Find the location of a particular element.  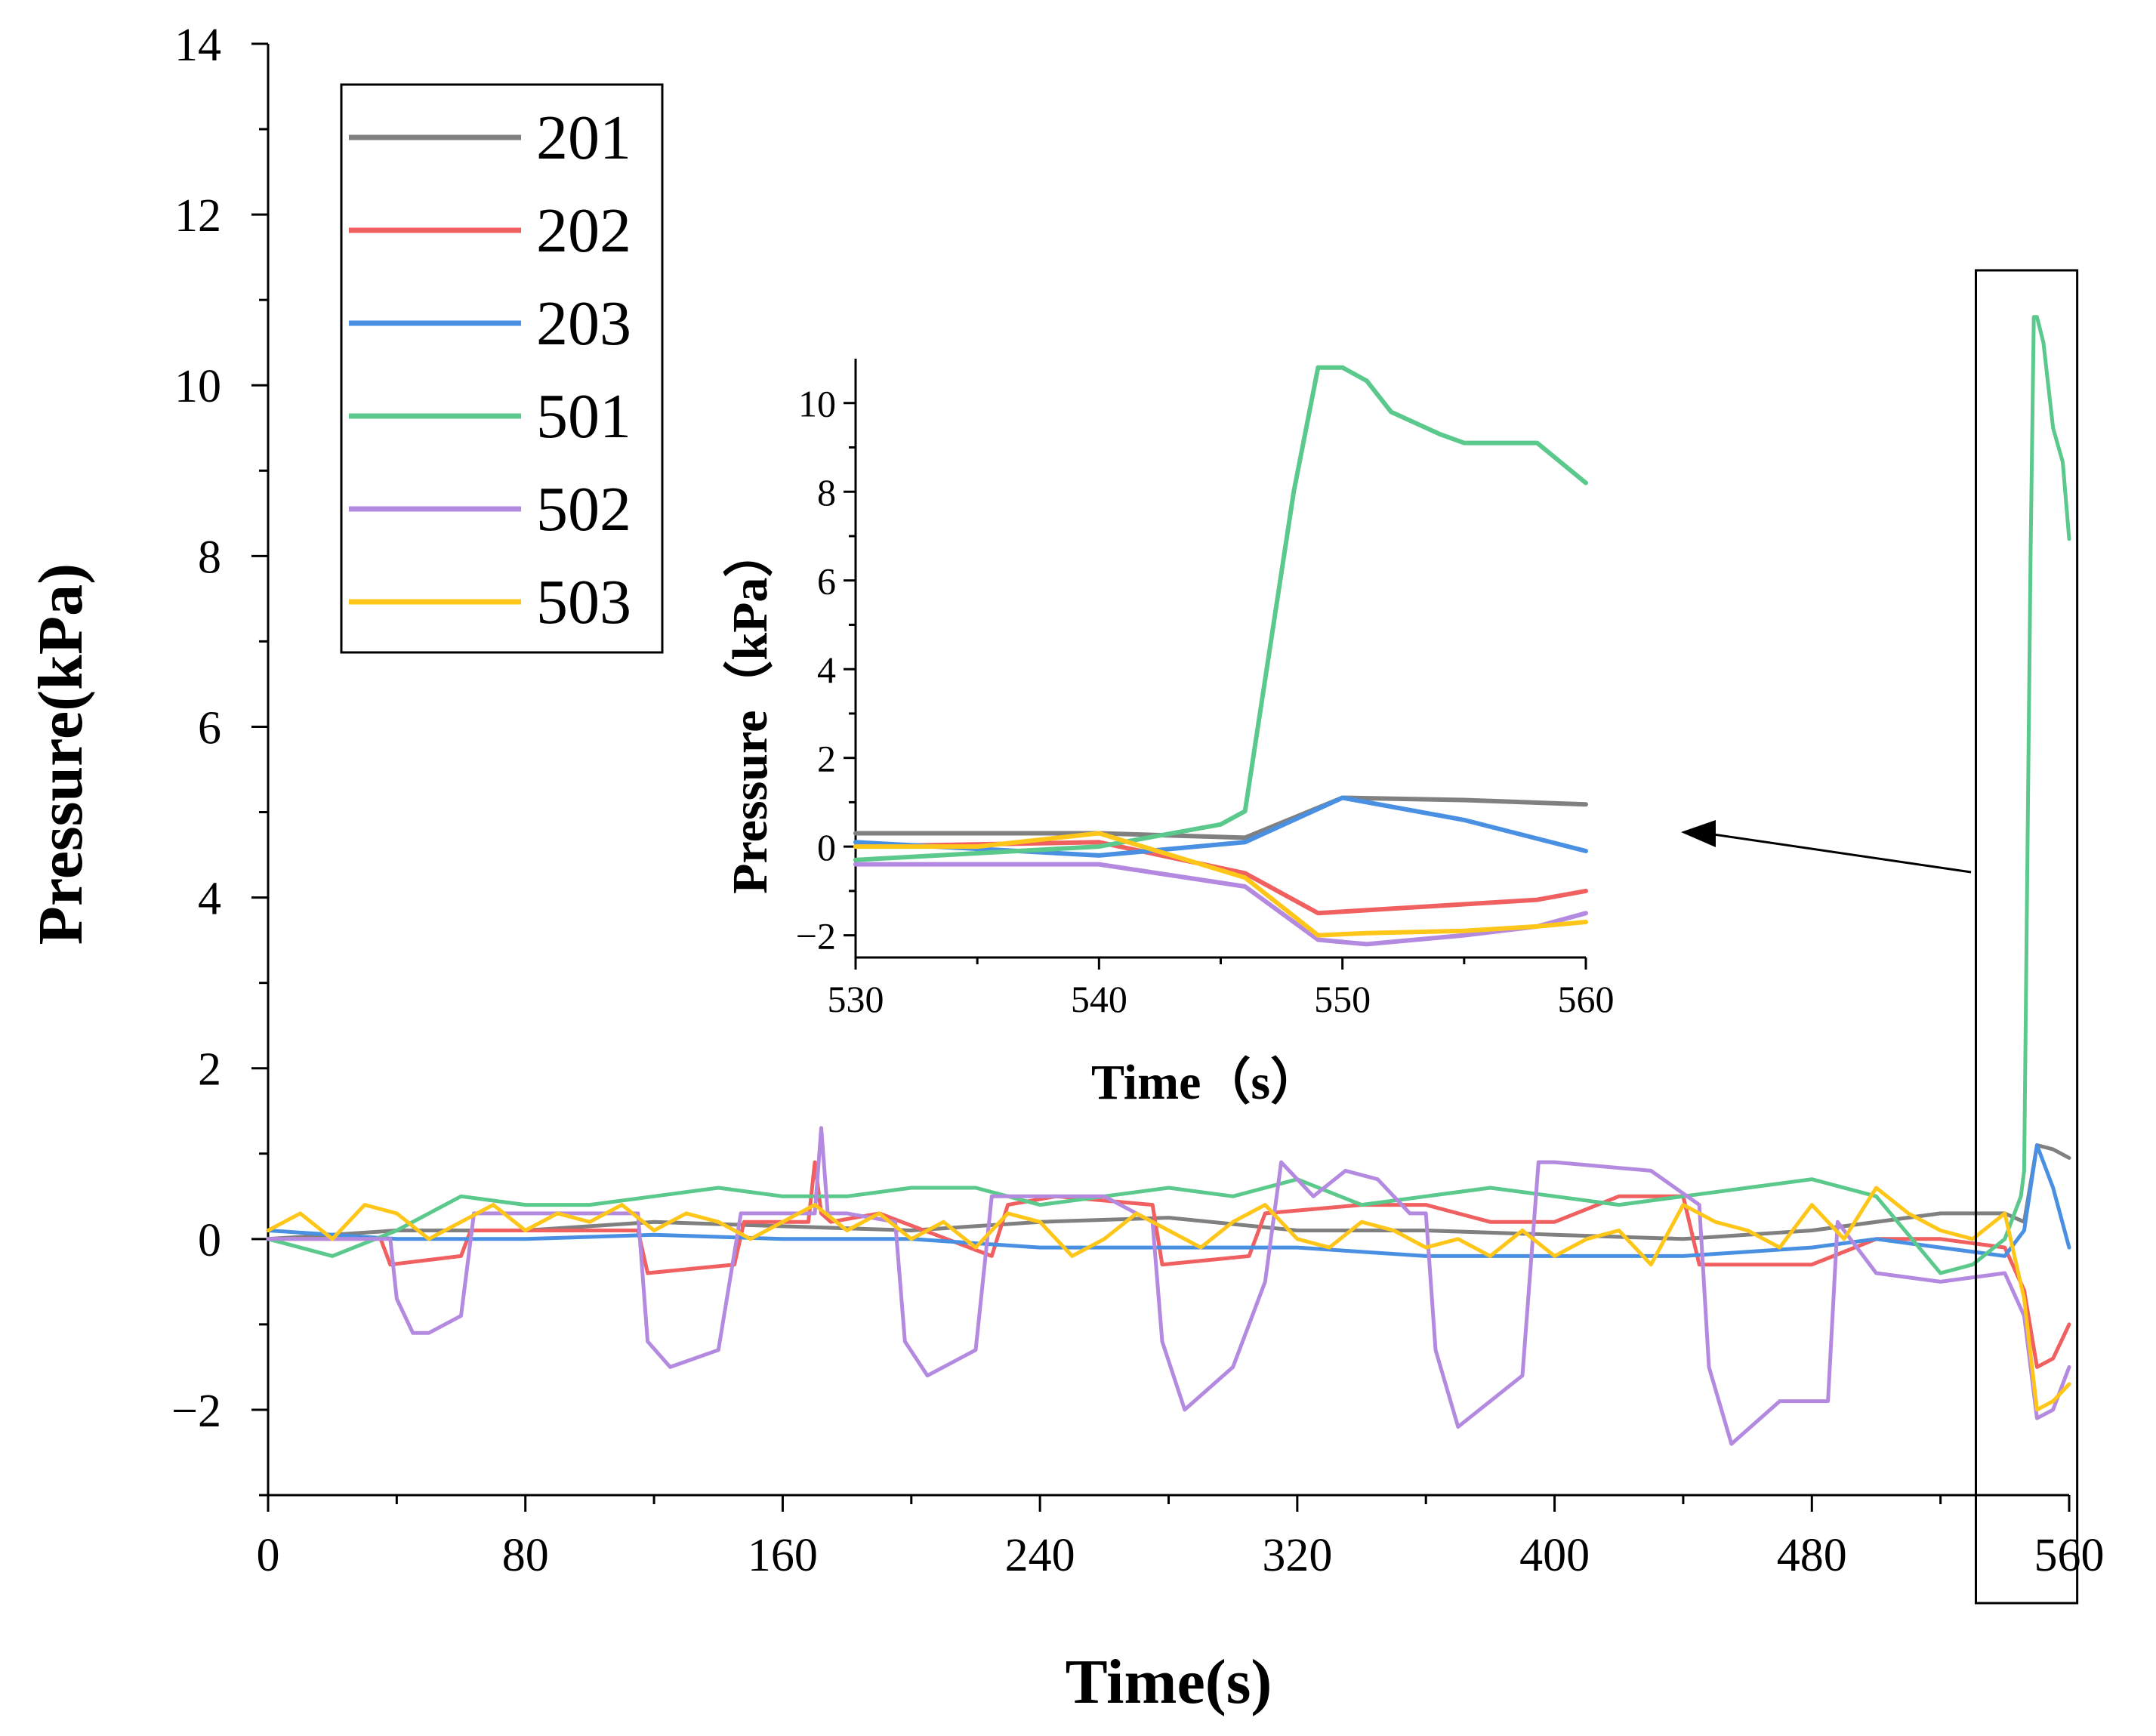

legend-box is located at coordinates (502, 369).